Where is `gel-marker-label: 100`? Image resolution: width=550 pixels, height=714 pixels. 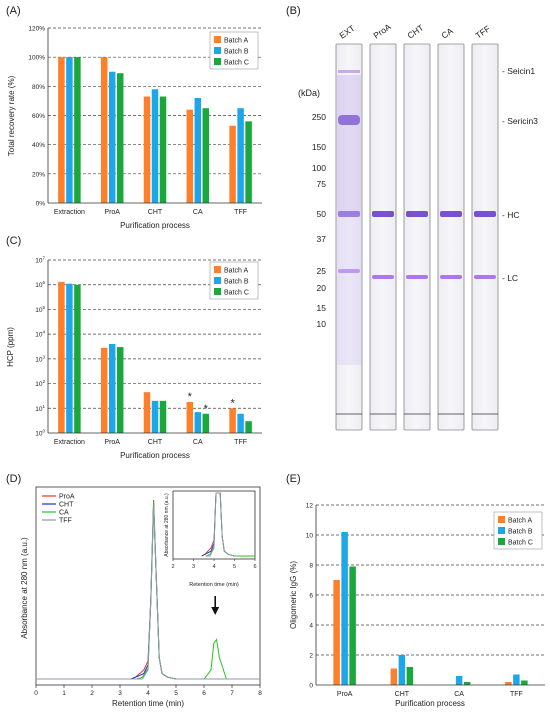 gel-marker-label: 100 is located at coordinates (319, 168).